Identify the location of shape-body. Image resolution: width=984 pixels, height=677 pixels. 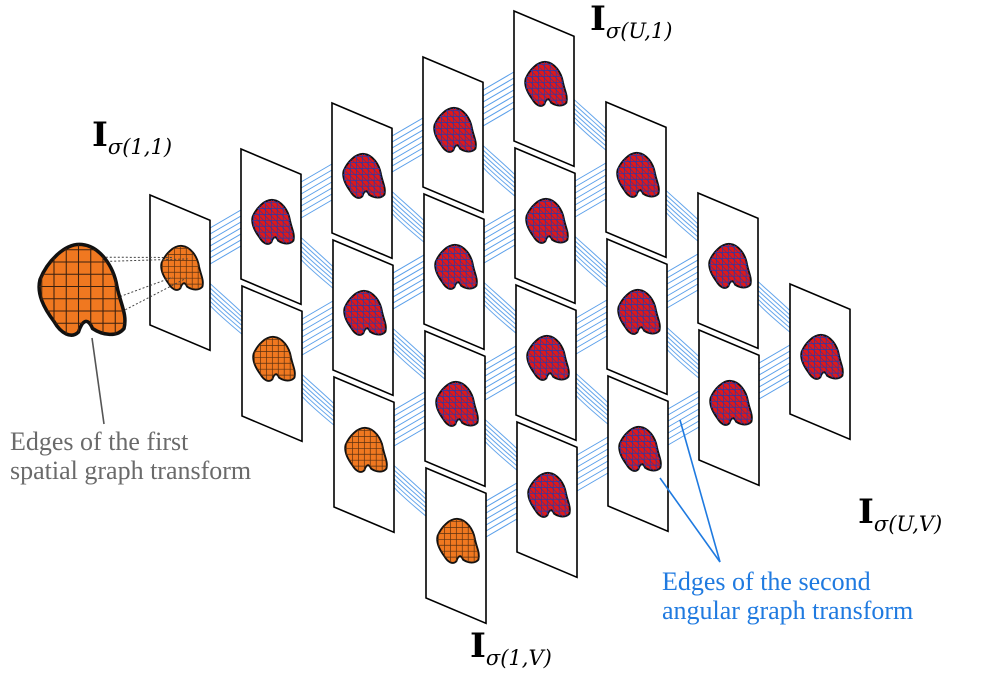
(82, 289).